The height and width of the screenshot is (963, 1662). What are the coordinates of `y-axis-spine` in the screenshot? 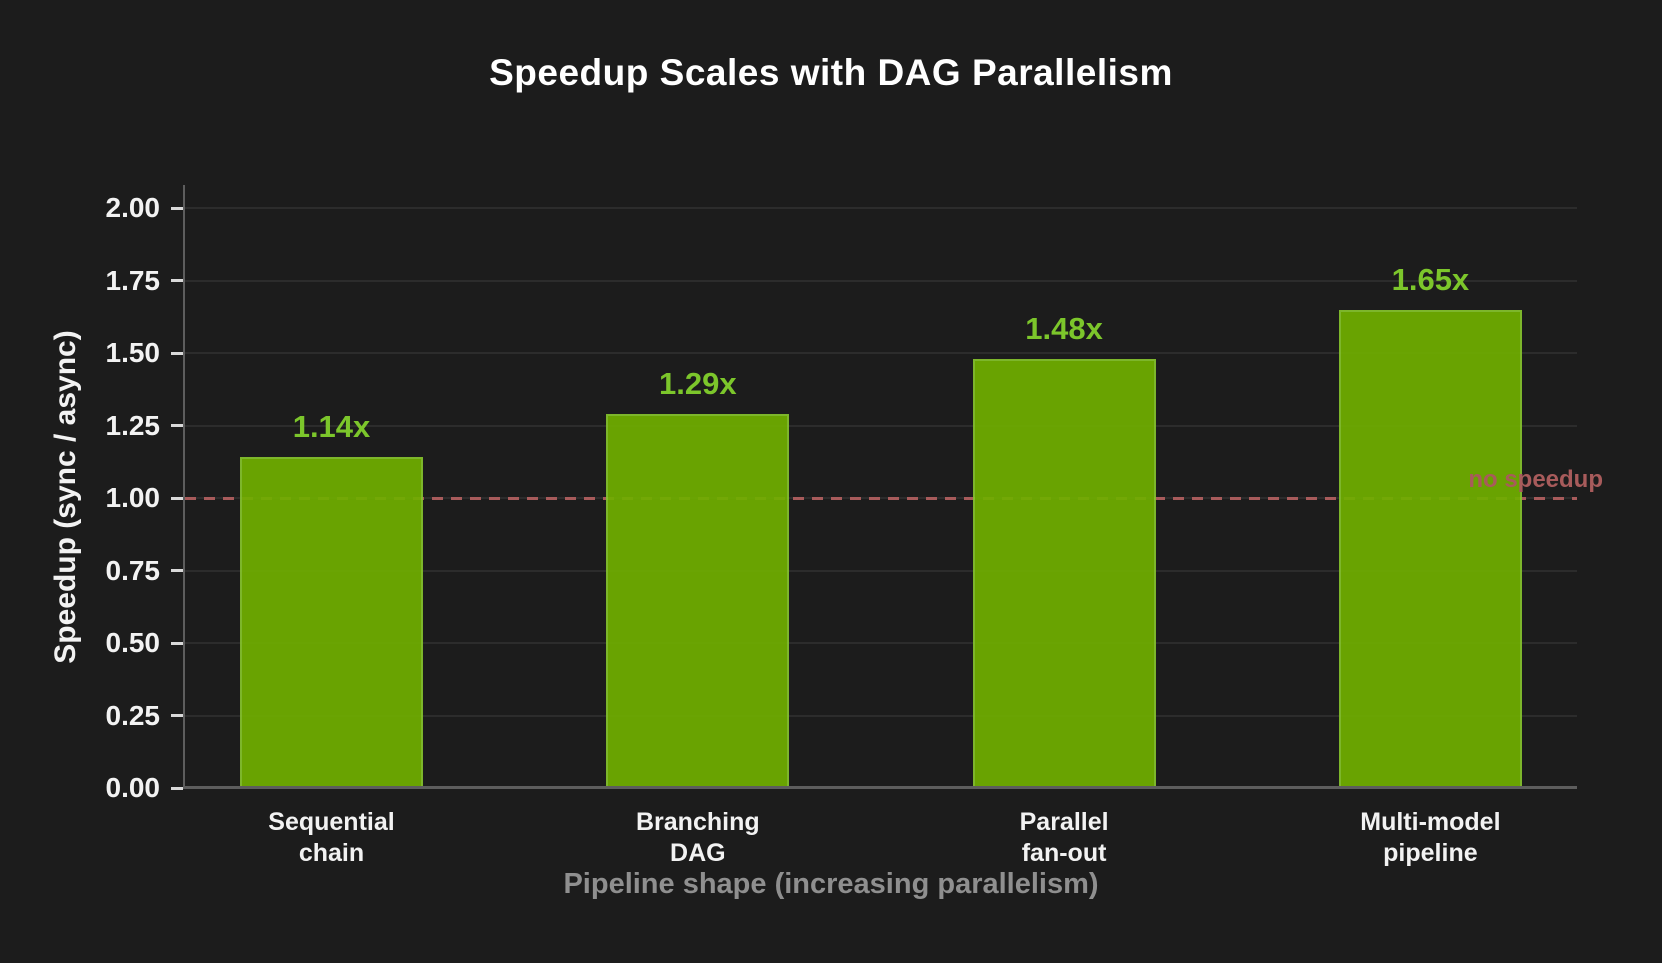 It's located at (184, 487).